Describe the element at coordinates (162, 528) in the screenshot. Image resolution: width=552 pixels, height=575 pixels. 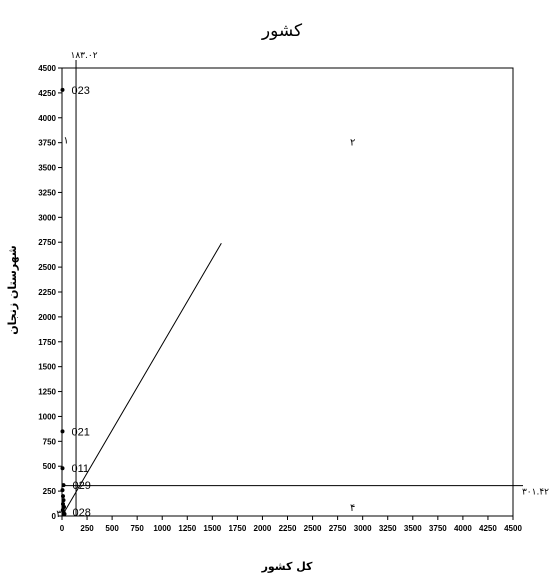
I see `x-tick-label-4: 1000` at that location.